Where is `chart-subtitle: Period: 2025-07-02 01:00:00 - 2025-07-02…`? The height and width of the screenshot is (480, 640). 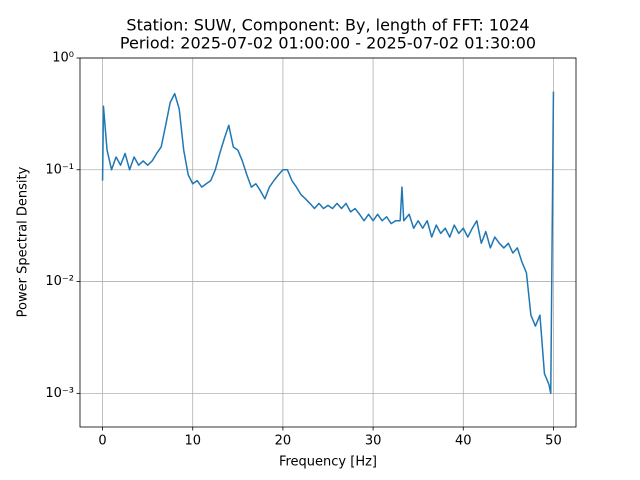
chart-subtitle: Period: 2025-07-02 01:00:00 - 2025-07-02… is located at coordinates (328, 43).